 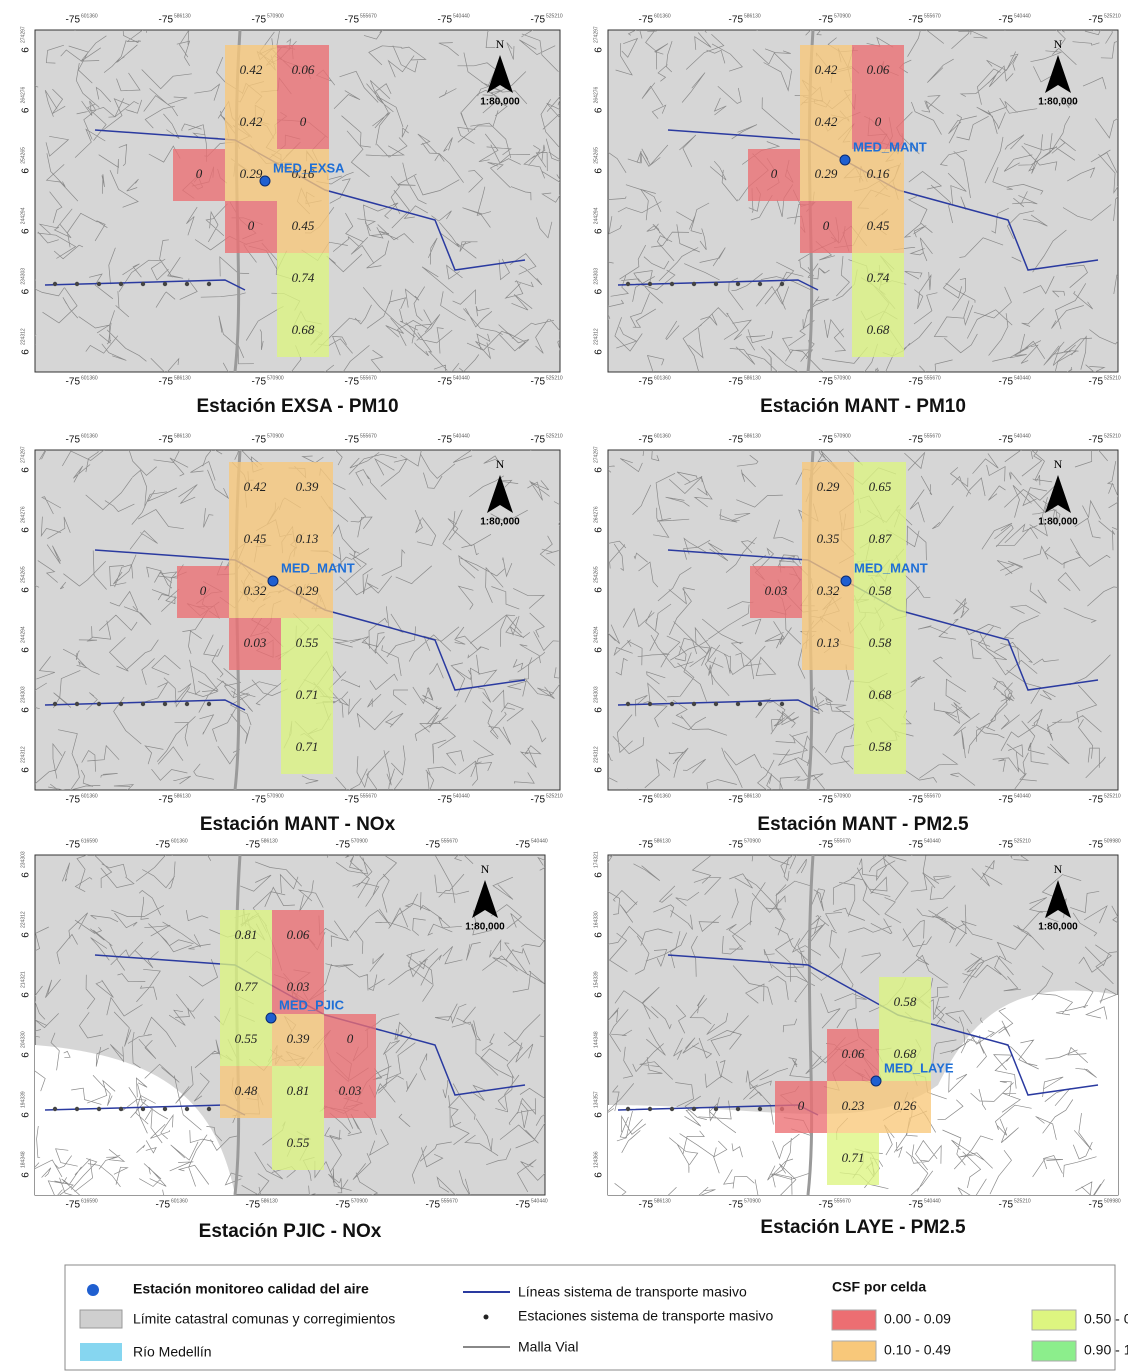 I want to click on cell-label: 0.55, so click(x=246, y=1038).